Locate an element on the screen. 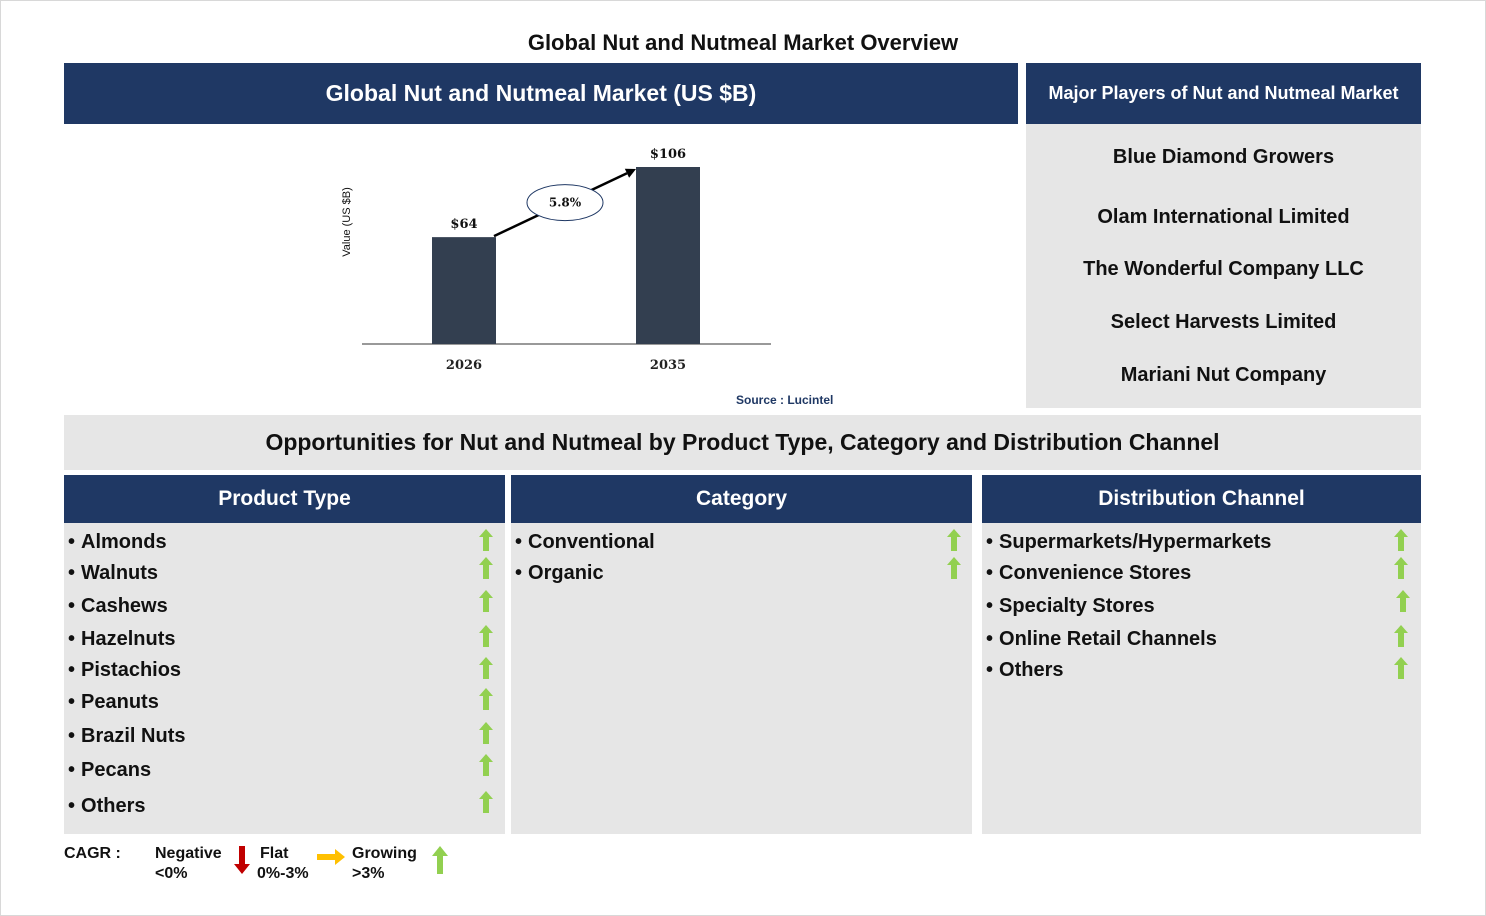 The width and height of the screenshot is (1486, 916). list-item: • Organic is located at coordinates (559, 573).